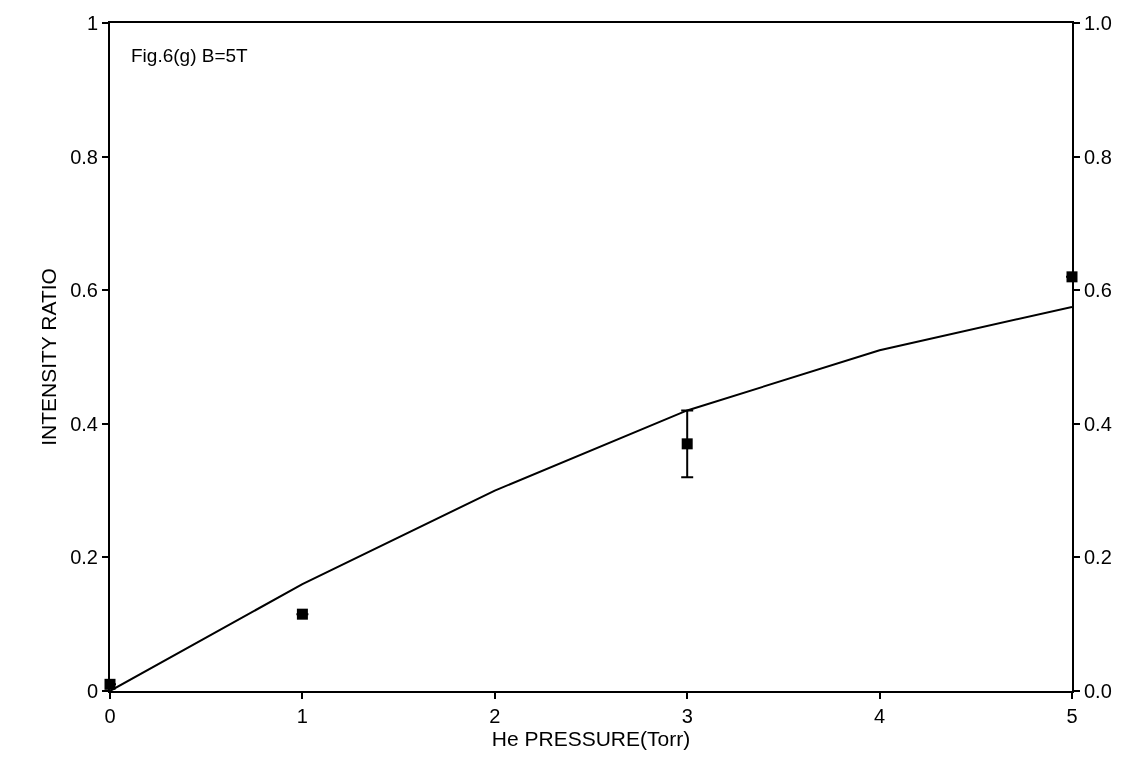 The width and height of the screenshot is (1142, 761). I want to click on x-axis-title: He PRESSURE(Torr), so click(591, 738).